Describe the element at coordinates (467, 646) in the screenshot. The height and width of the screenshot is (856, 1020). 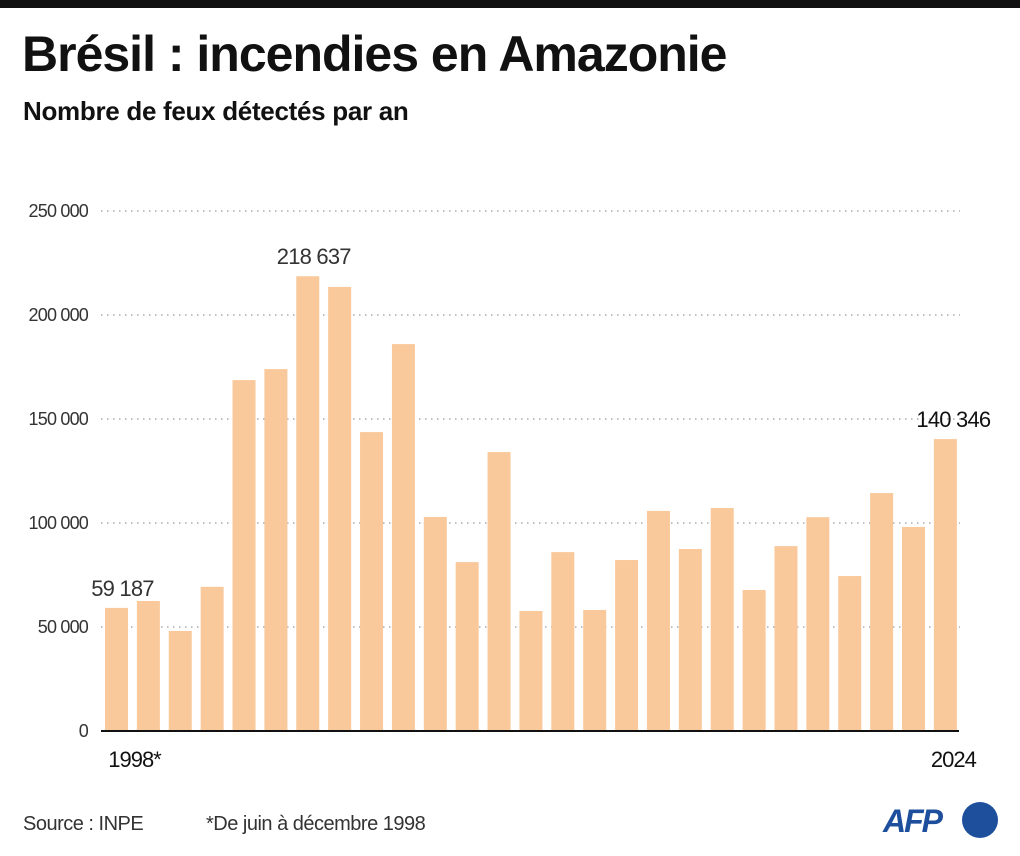
I see `bar-2009` at that location.